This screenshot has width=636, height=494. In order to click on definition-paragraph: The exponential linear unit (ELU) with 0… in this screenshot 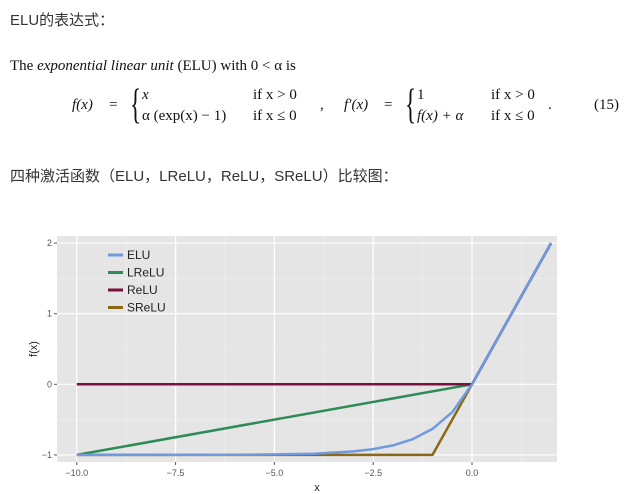, I will do `click(153, 66)`.